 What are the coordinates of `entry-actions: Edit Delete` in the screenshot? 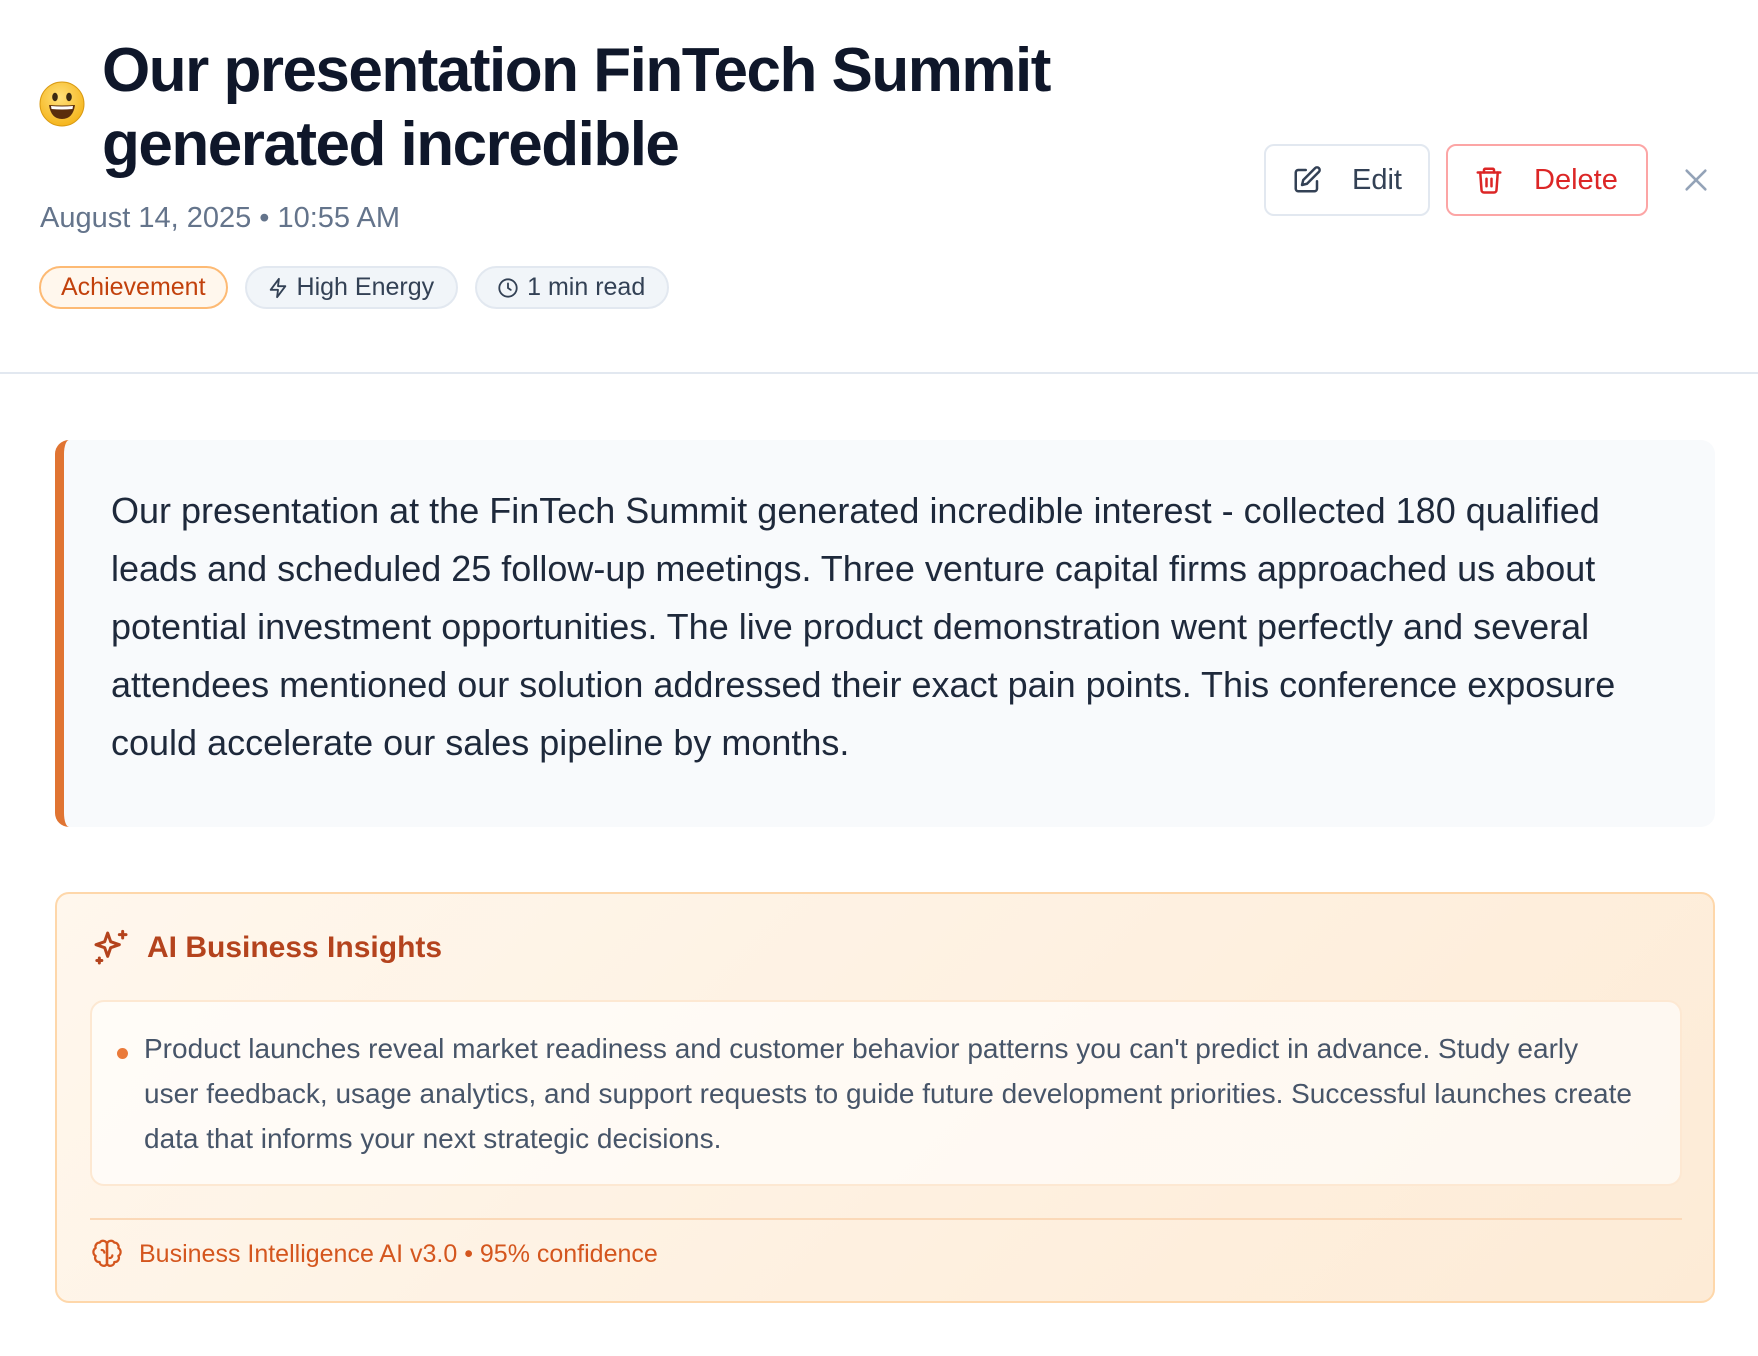 It's located at (1456, 180).